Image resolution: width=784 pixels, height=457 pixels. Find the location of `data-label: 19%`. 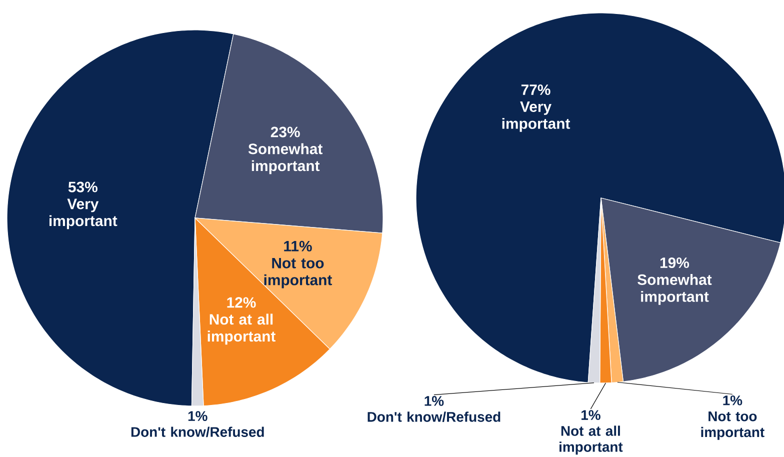

data-label: 19% is located at coordinates (675, 262).